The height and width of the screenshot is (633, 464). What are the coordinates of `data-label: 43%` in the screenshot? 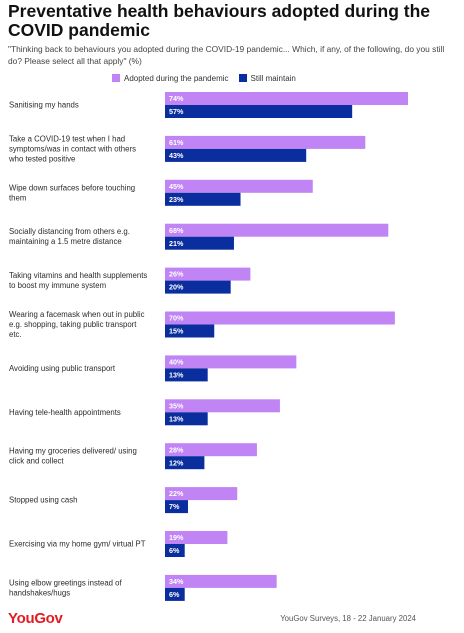 It's located at (176, 155).